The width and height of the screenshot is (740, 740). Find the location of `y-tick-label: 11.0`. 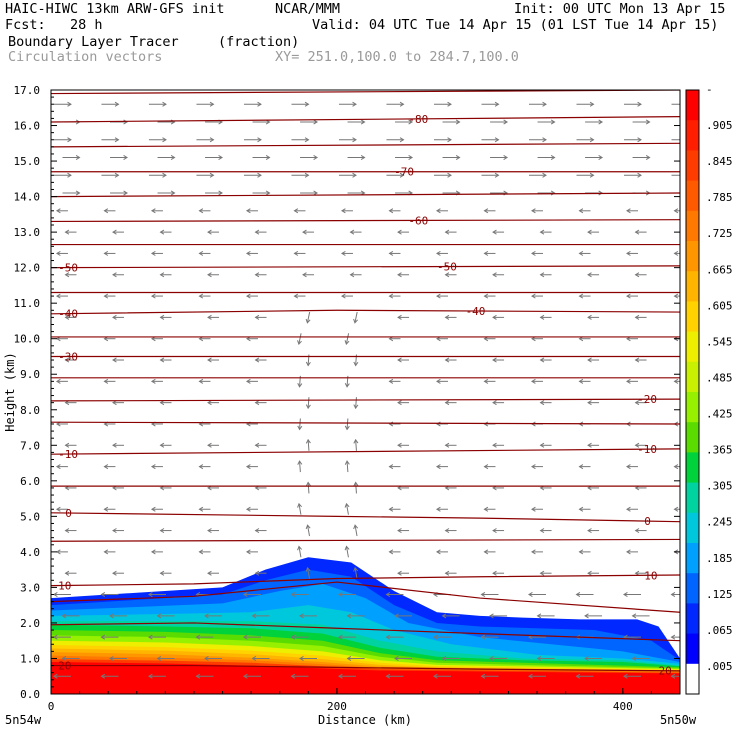

y-tick-label: 11.0 is located at coordinates (27, 303).